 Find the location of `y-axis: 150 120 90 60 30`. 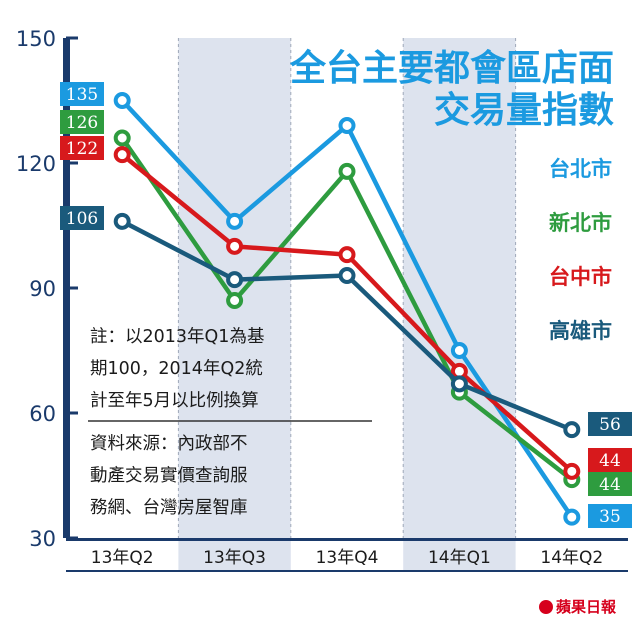

y-axis: 150 120 90 60 30 is located at coordinates (47, 289).